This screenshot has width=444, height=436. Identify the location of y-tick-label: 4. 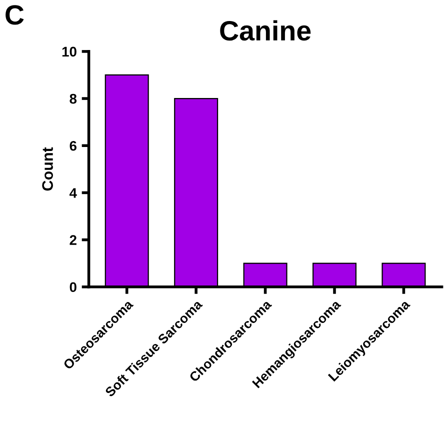
(73, 193).